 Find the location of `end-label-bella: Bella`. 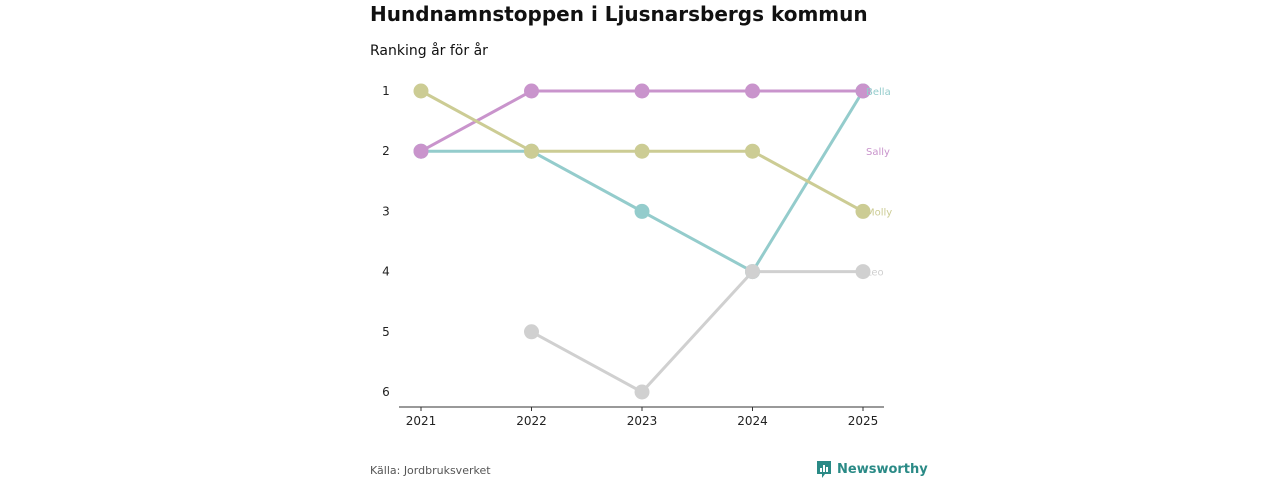

end-label-bella: Bella is located at coordinates (878, 92).